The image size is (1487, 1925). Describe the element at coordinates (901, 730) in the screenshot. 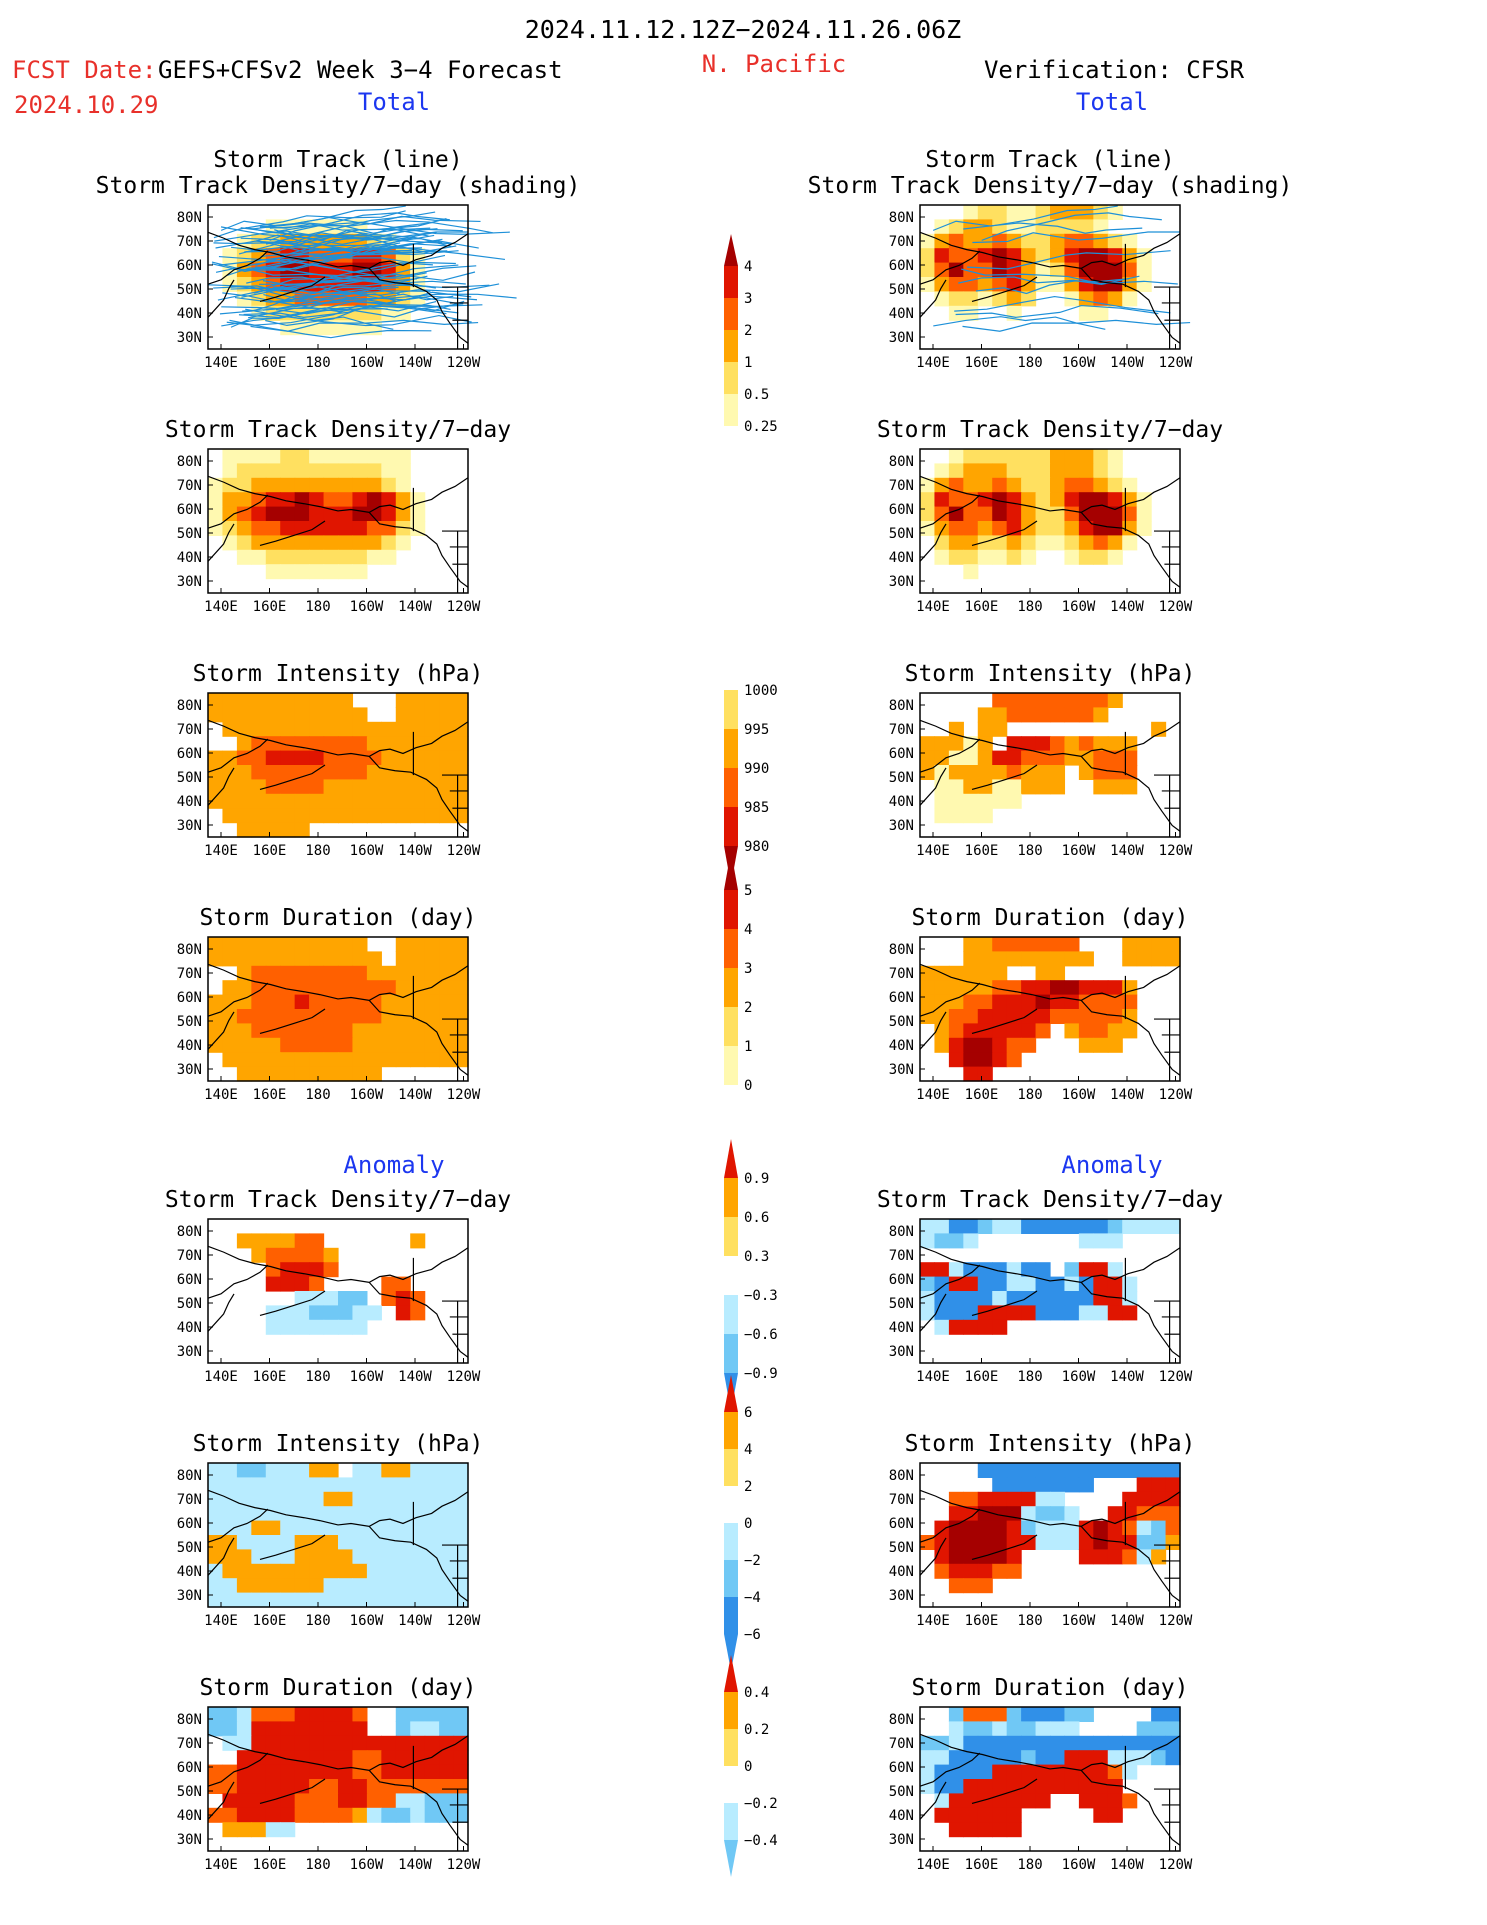

I see `lat-tick-label: 70N` at that location.